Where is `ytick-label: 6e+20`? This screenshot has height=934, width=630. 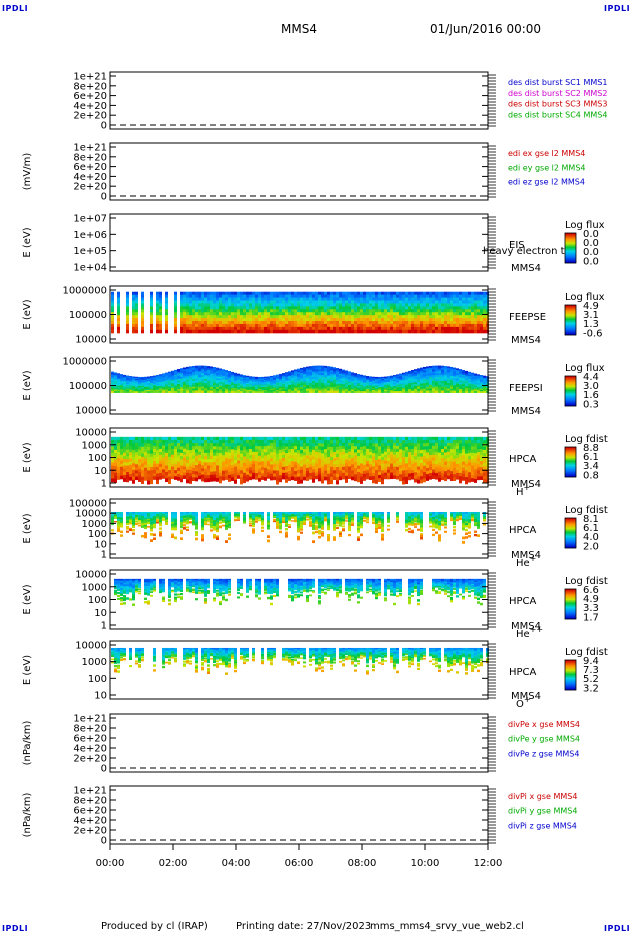
ytick-label: 6e+20 is located at coordinates (90, 167).